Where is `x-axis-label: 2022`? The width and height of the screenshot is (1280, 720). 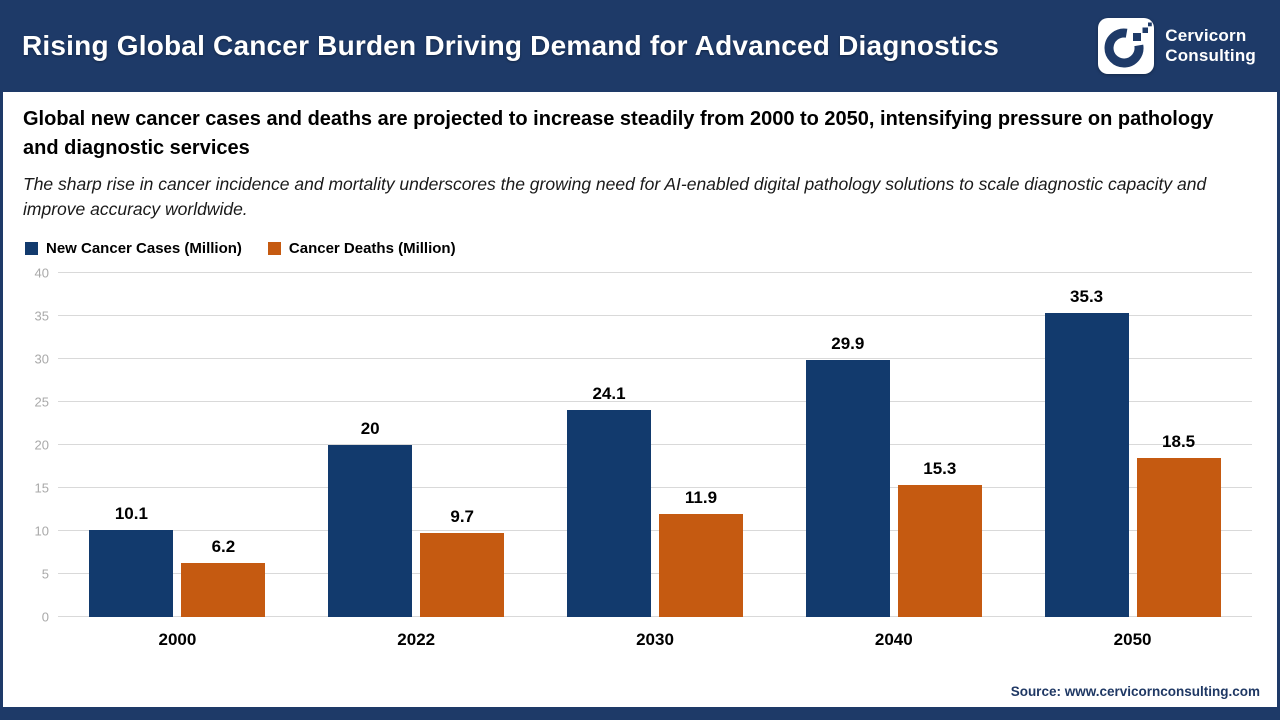
x-axis-label: 2022 is located at coordinates (416, 639).